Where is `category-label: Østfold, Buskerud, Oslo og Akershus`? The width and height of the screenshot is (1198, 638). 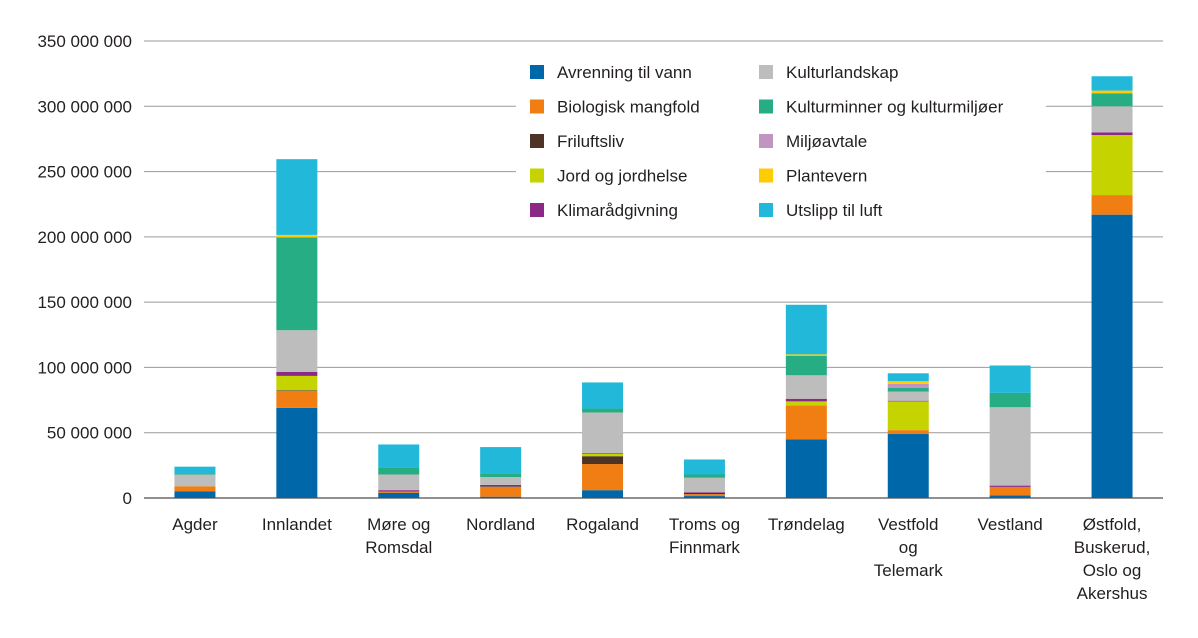 category-label: Østfold, Buskerud, Oslo og Akershus is located at coordinates (1112, 559).